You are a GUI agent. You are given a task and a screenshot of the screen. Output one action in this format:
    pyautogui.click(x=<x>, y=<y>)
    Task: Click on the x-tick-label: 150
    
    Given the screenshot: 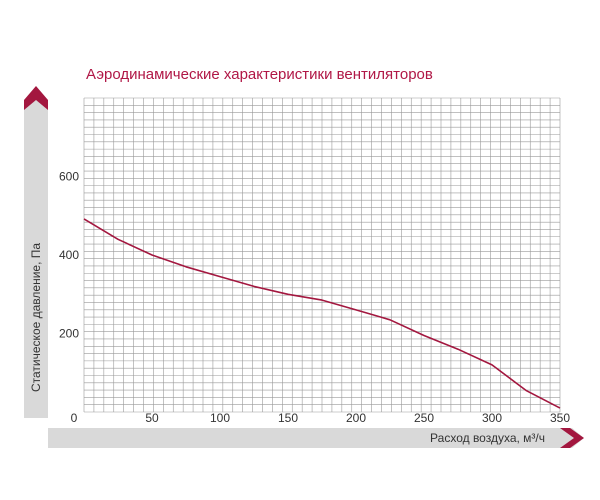 What is the action you would take?
    pyautogui.click(x=288, y=418)
    